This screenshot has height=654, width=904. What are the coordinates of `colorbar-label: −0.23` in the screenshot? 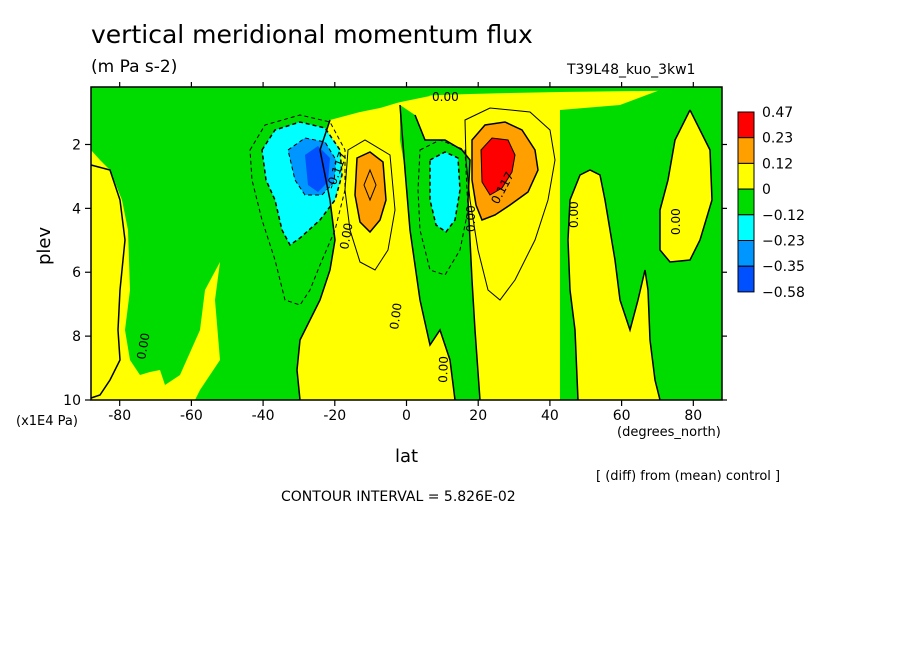 It's located at (783, 242).